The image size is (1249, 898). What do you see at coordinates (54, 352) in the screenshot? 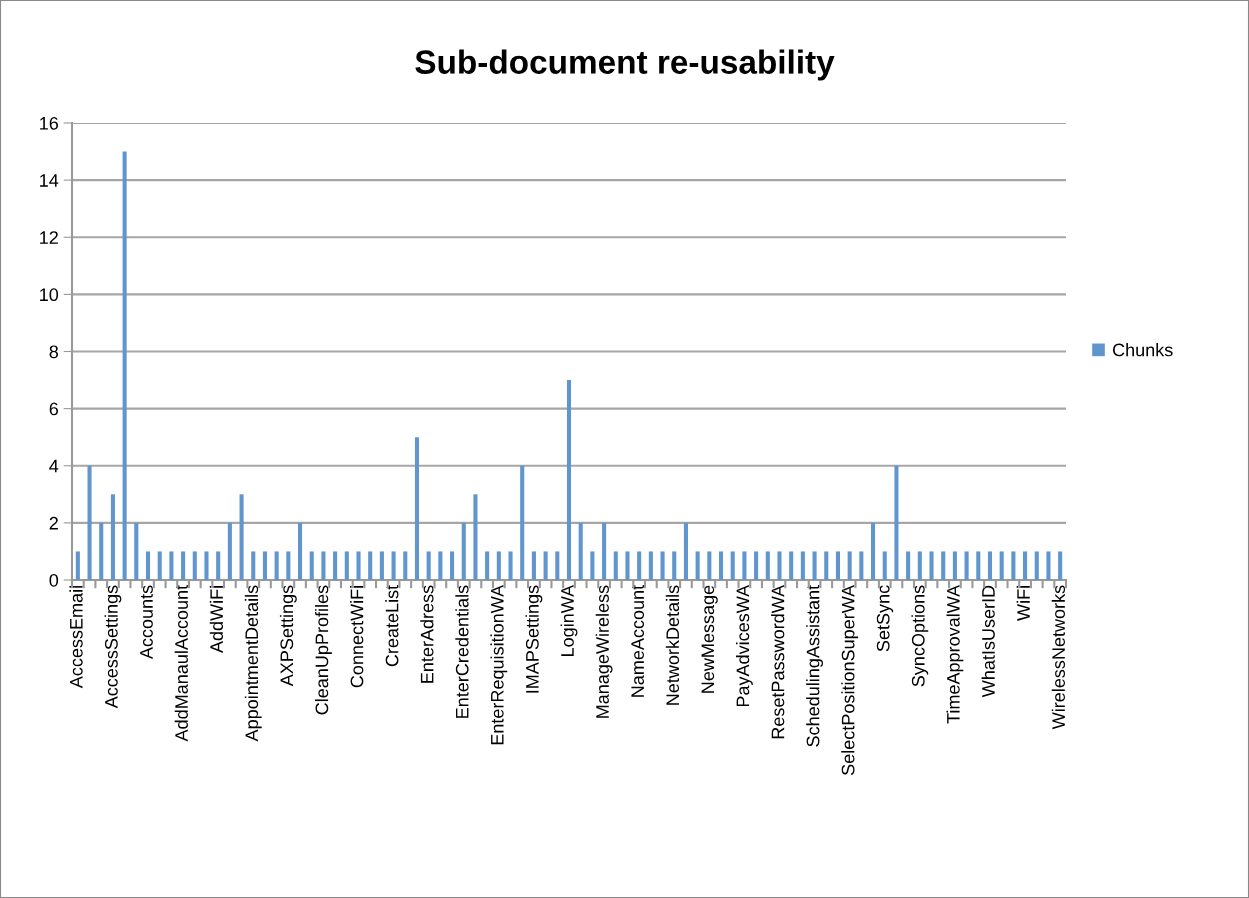
I see `y-tick-label: 8` at bounding box center [54, 352].